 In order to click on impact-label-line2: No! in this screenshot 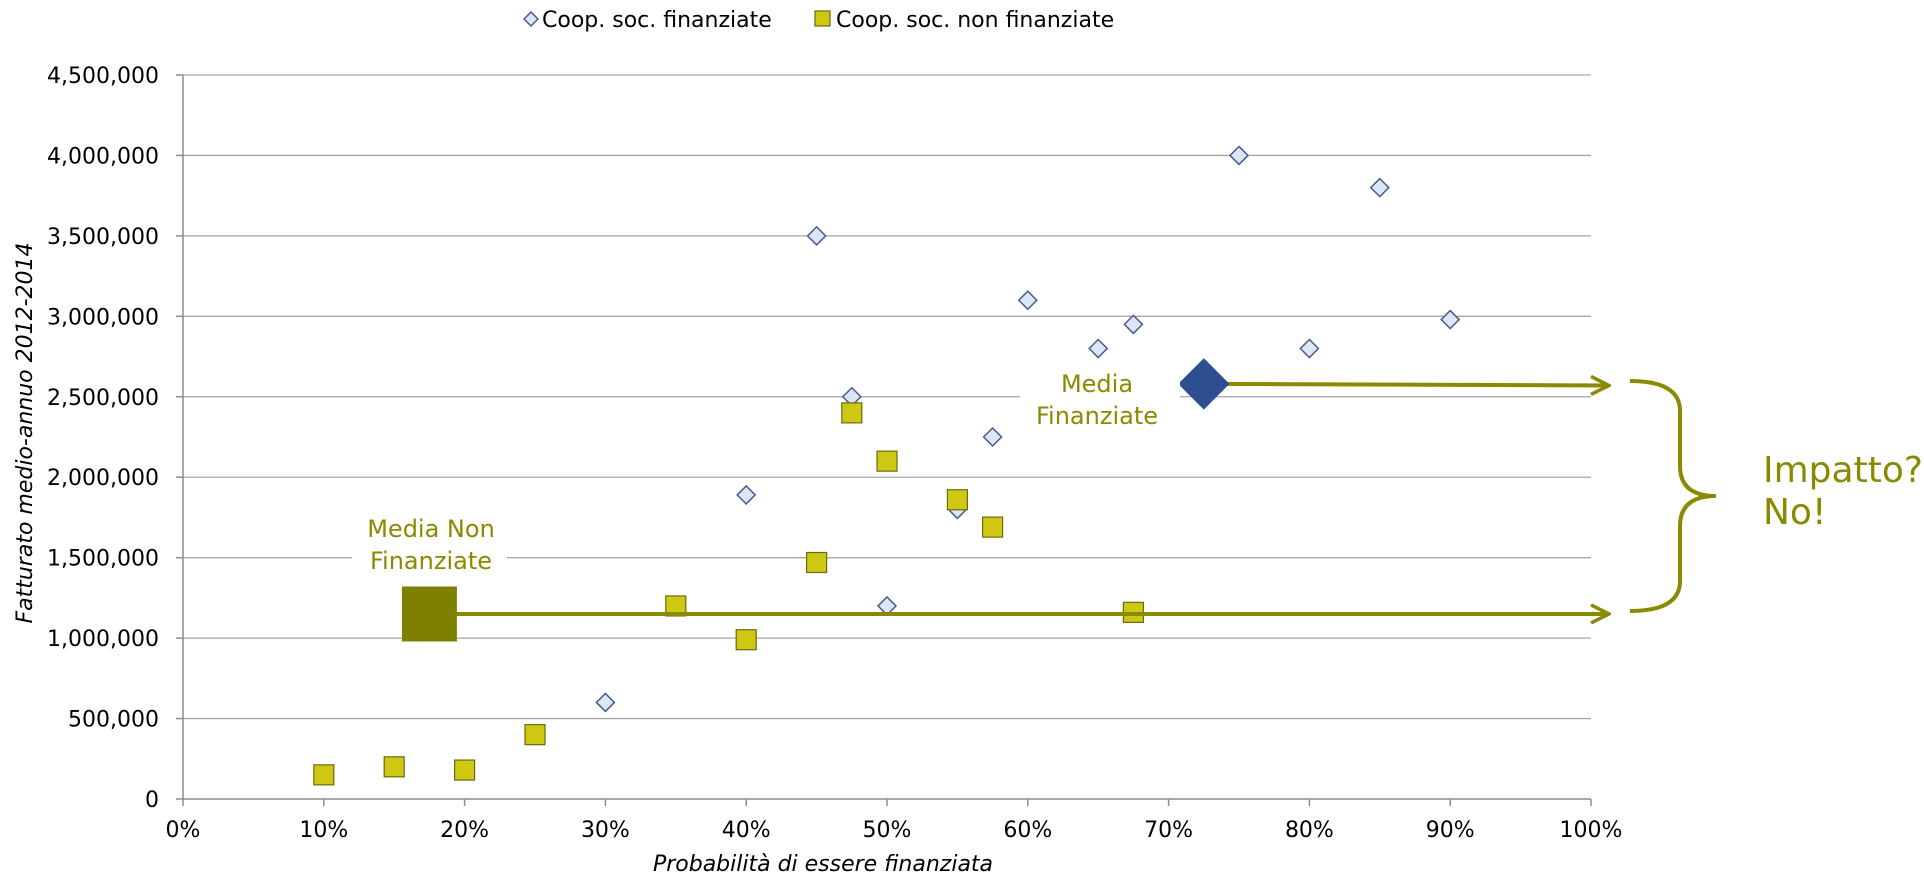, I will do `click(1794, 512)`.